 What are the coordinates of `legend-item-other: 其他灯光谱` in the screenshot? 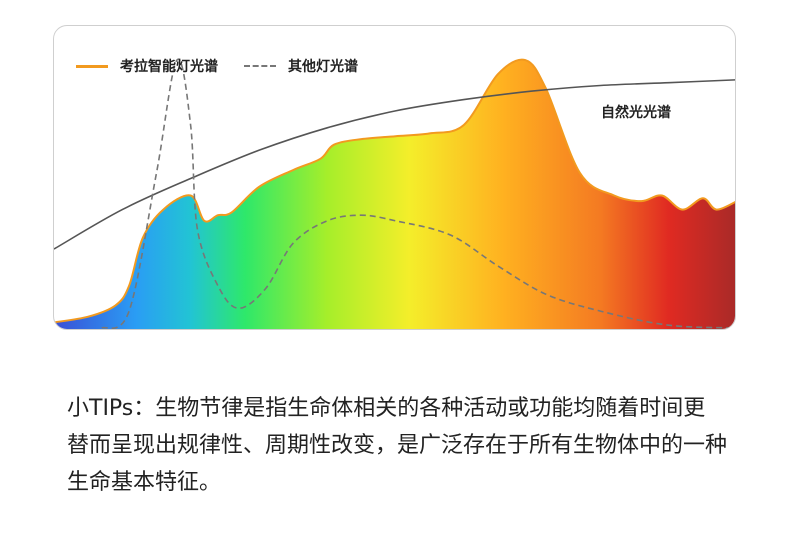 It's located at (301, 66).